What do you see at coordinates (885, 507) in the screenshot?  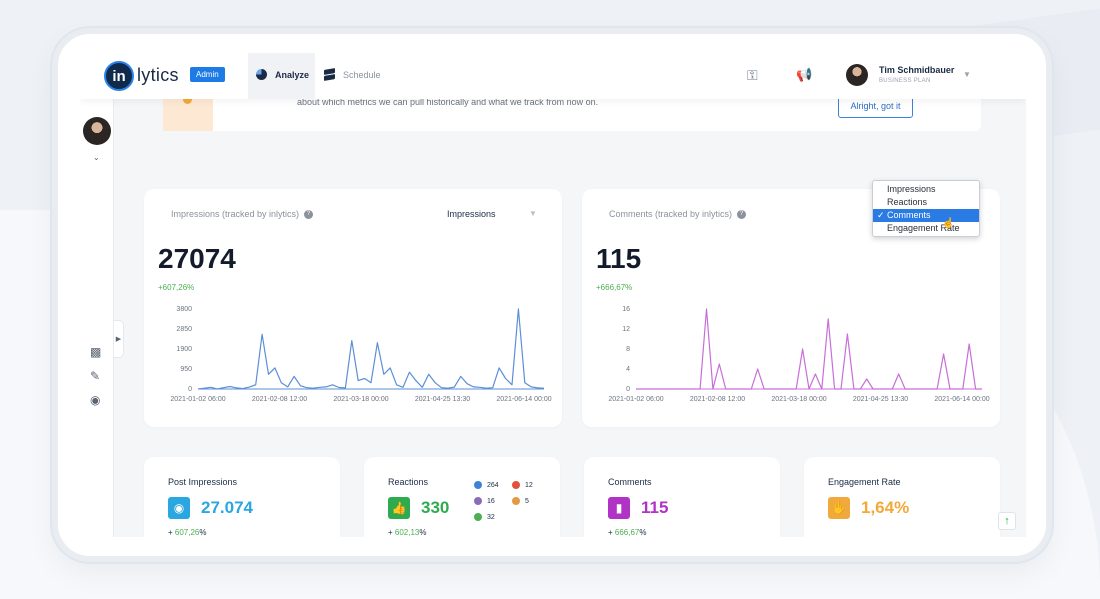 I see `kpi-value: 1,64%` at bounding box center [885, 507].